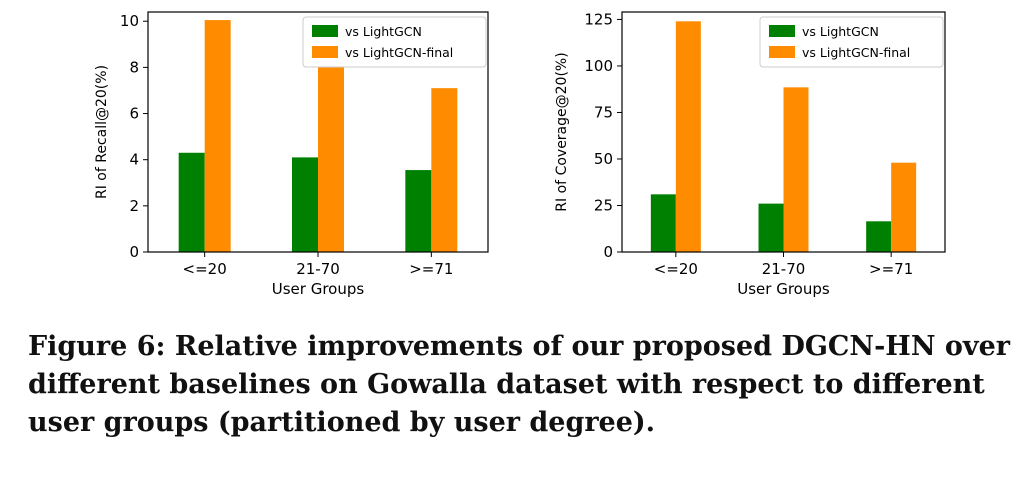  I want to click on recall-legend-label-0: vs LightGCN, so click(383, 31).